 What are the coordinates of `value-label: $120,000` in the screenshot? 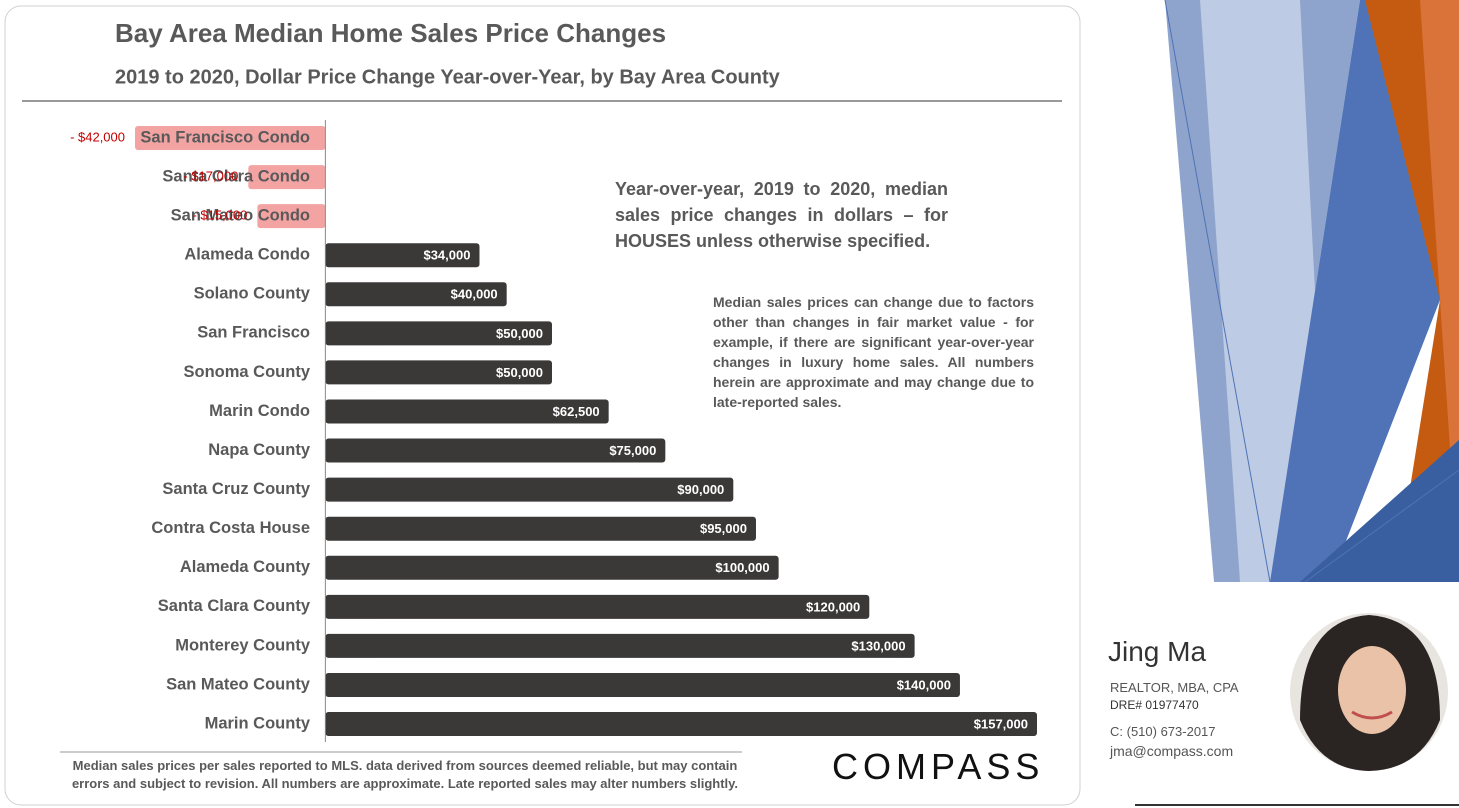 It's located at (833, 606).